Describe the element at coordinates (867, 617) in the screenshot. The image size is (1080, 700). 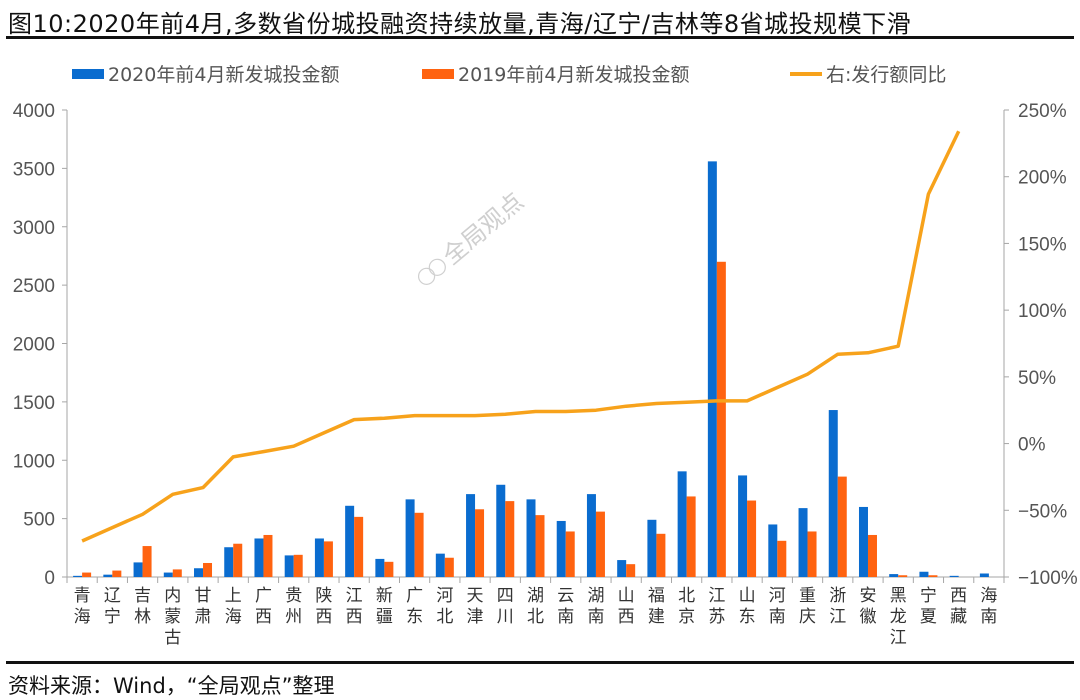
I see `x-category-label: 徽` at that location.